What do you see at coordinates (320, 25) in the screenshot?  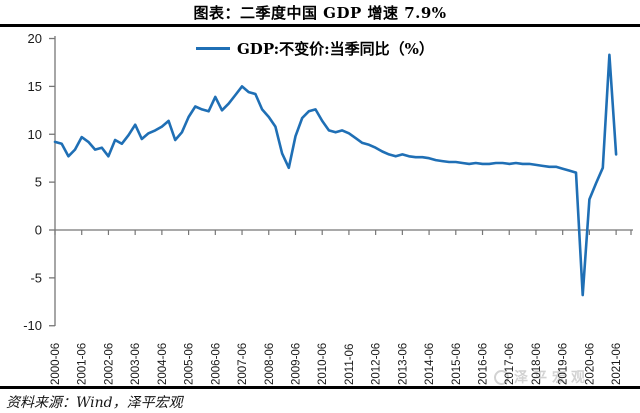 I see `top-divider` at bounding box center [320, 25].